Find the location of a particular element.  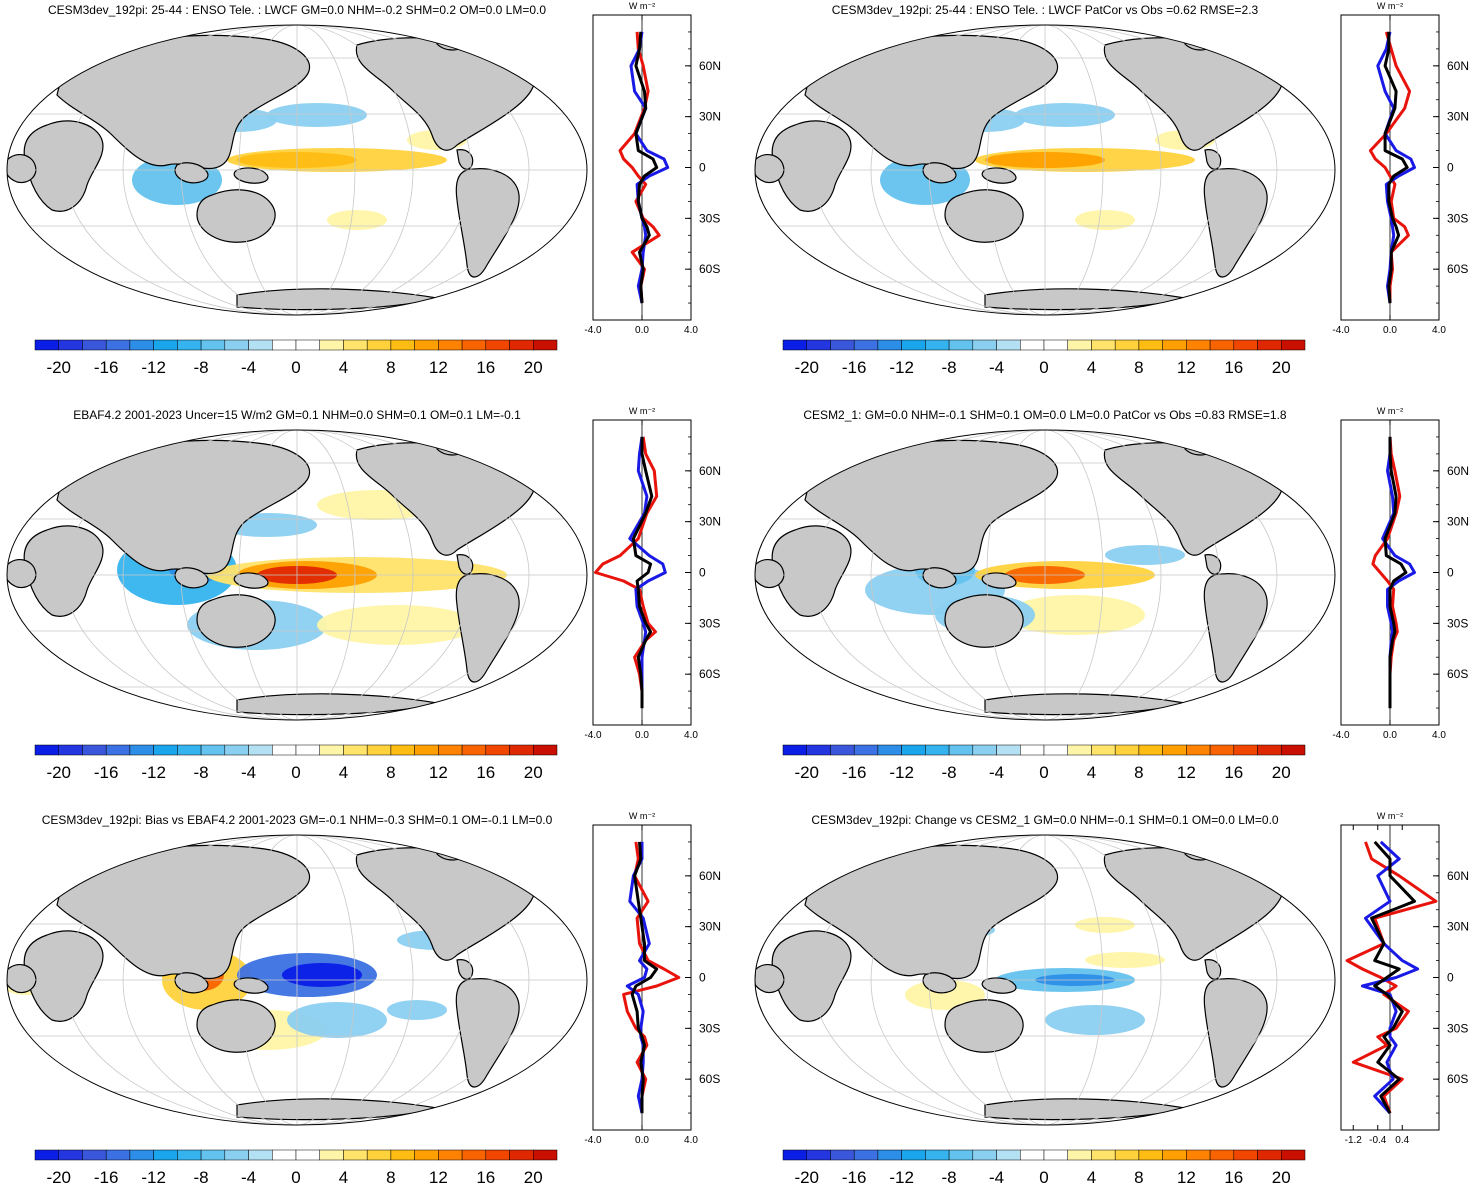

lat-label: 30S is located at coordinates (709, 623).